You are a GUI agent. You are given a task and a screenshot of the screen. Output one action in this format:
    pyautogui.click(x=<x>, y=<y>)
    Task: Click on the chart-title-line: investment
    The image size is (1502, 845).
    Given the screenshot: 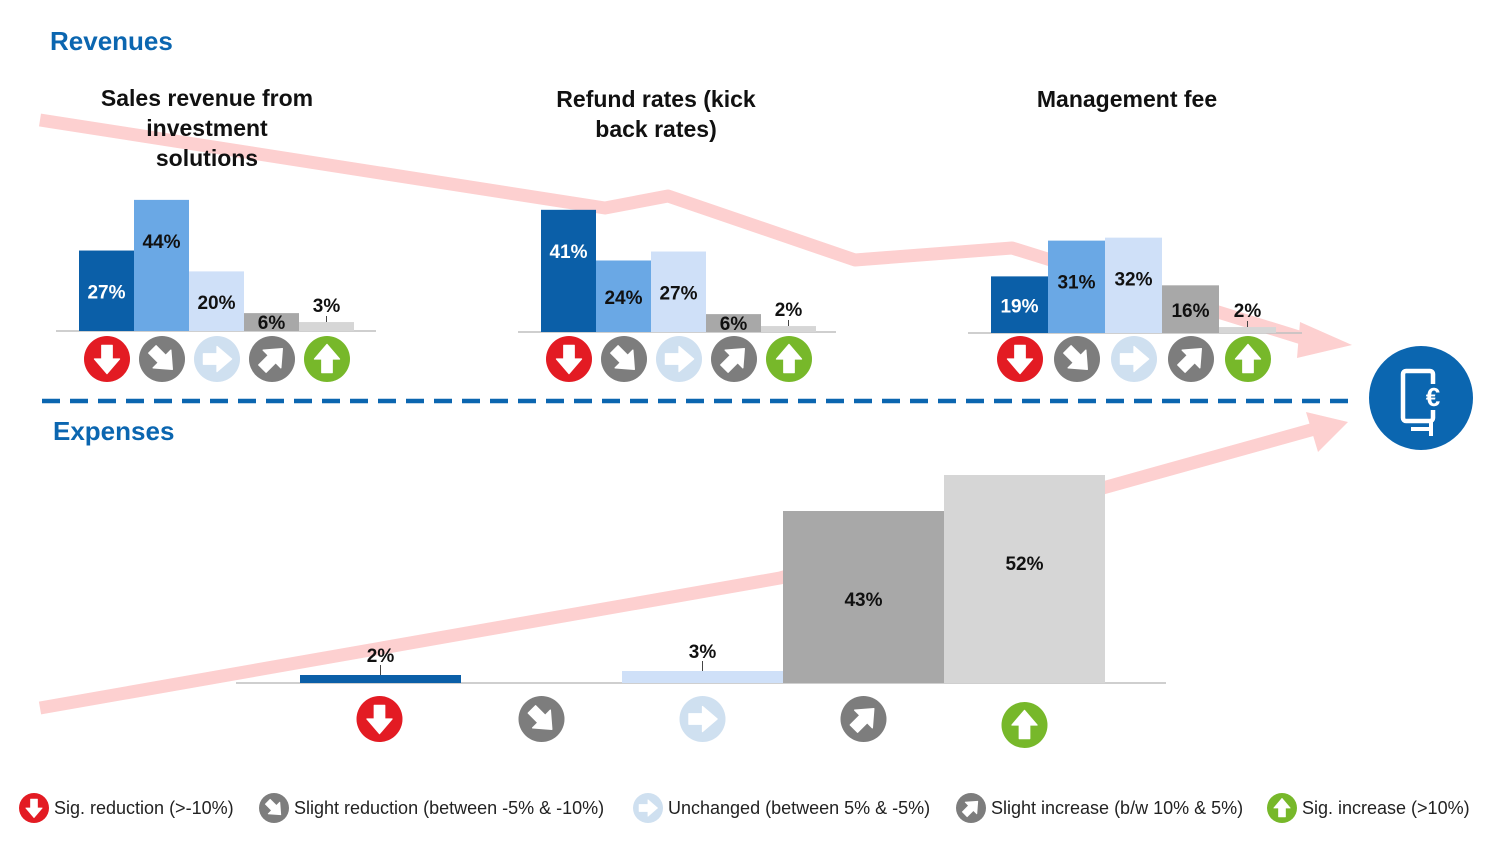 What is the action you would take?
    pyautogui.click(x=207, y=128)
    